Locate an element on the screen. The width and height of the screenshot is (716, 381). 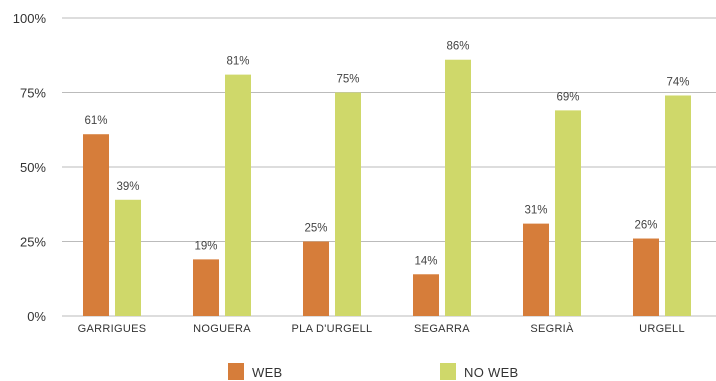
y-tick-label: 75% is located at coordinates (33, 93).